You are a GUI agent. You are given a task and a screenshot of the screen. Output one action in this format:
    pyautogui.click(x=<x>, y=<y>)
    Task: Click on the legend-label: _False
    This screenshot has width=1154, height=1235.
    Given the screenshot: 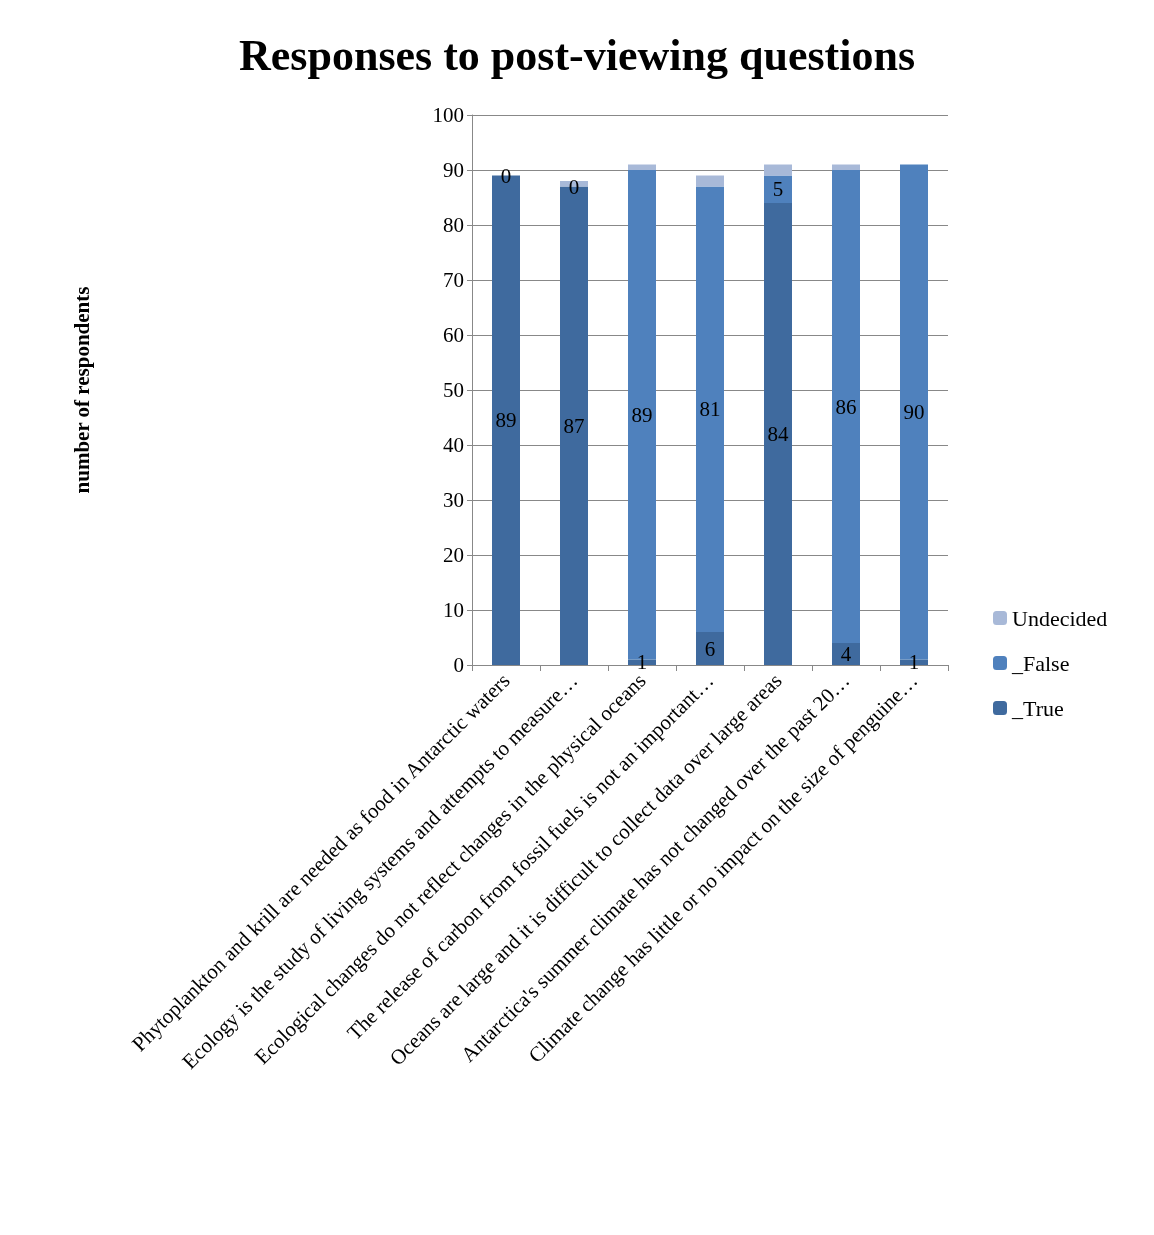 What is the action you would take?
    pyautogui.click(x=1040, y=663)
    